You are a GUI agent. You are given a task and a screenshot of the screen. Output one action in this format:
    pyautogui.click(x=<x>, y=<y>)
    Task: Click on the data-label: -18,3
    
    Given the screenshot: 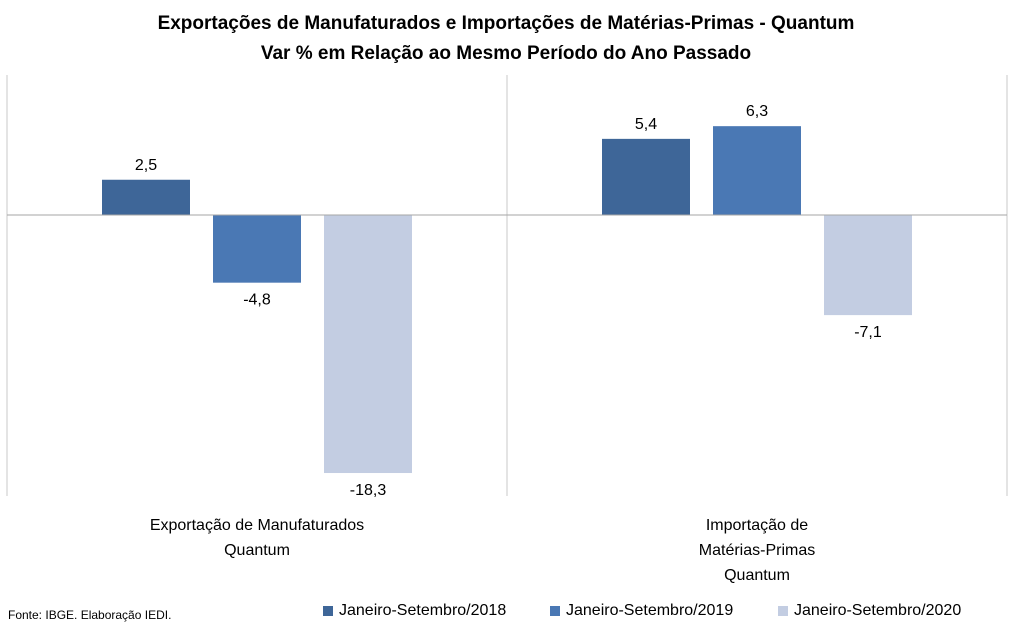 What is the action you would take?
    pyautogui.click(x=368, y=490)
    